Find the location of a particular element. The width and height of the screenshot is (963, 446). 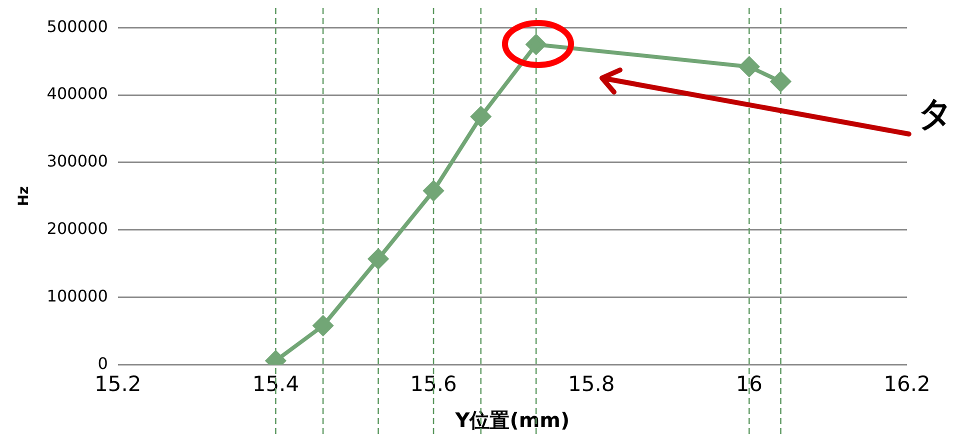

x-tick-label: 15.2 is located at coordinates (118, 384).